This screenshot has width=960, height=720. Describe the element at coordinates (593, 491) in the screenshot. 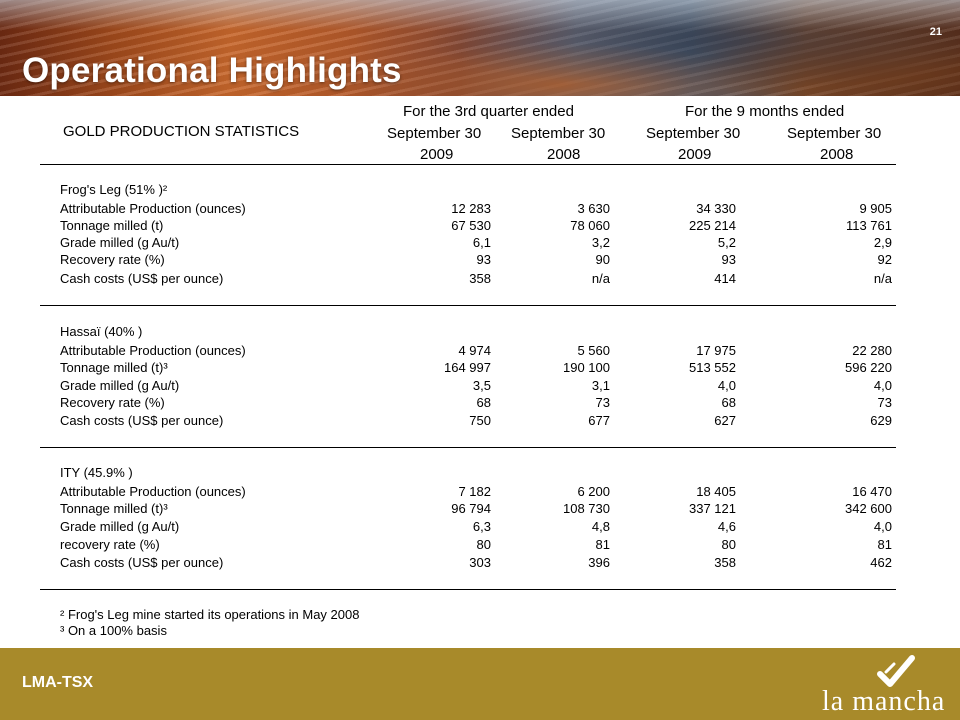

I see `cell-value: 6 200` at that location.